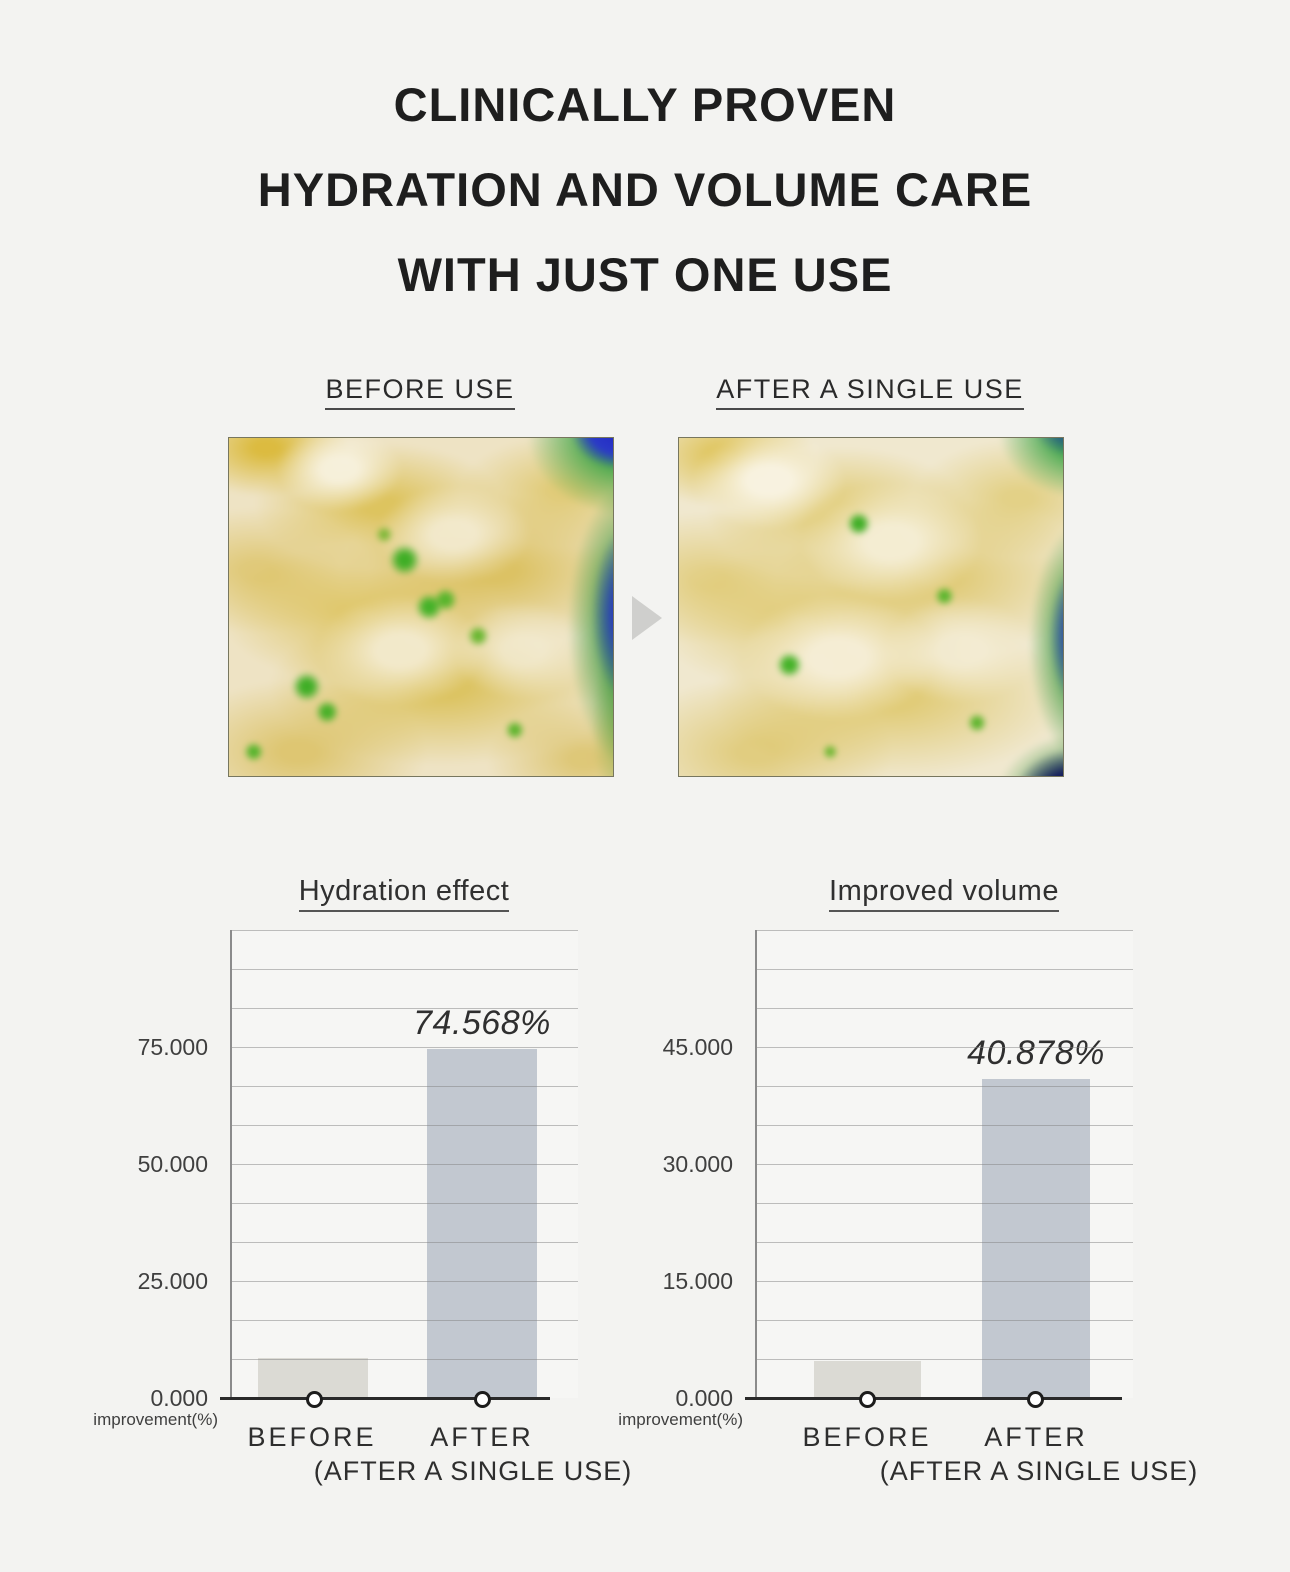 The height and width of the screenshot is (1572, 1290). I want to click on after-bar: 74.568%, so click(481, 1201).